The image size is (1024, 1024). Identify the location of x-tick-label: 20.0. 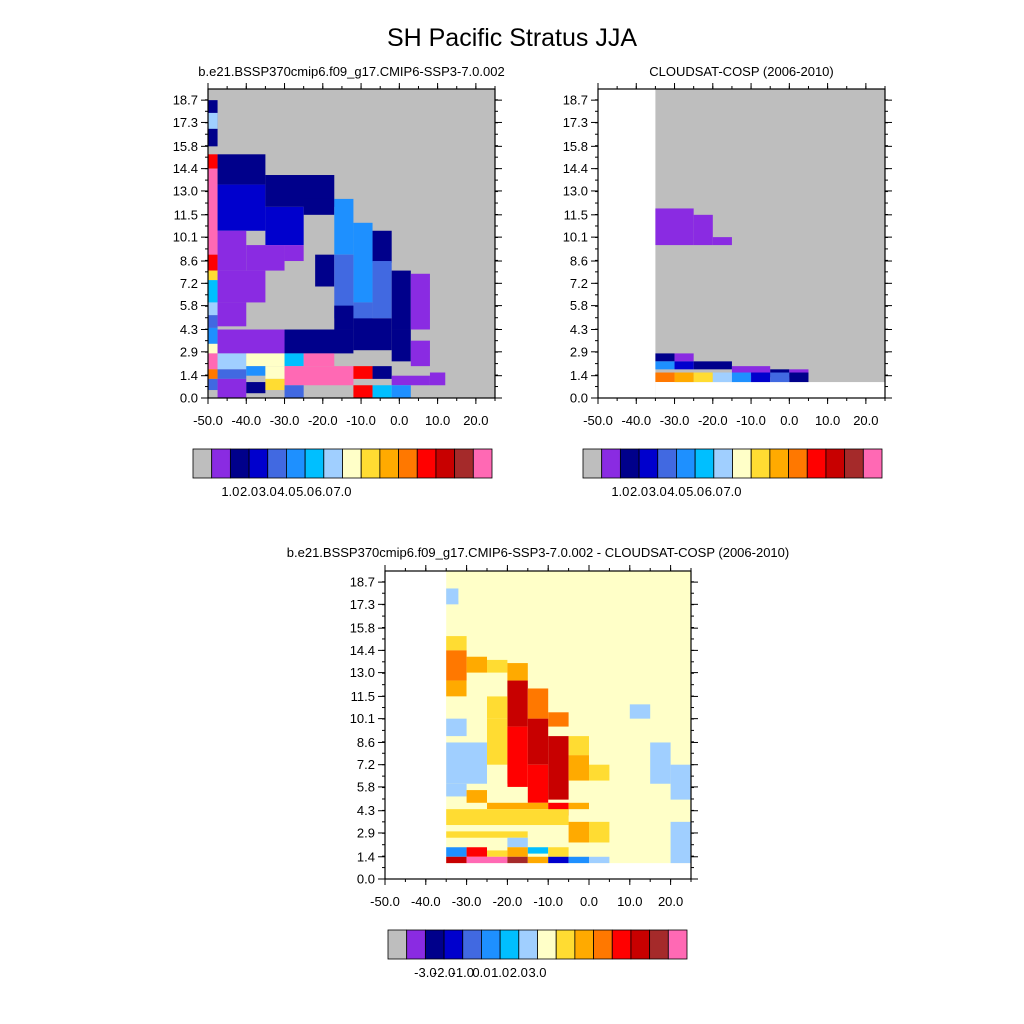
(865, 420).